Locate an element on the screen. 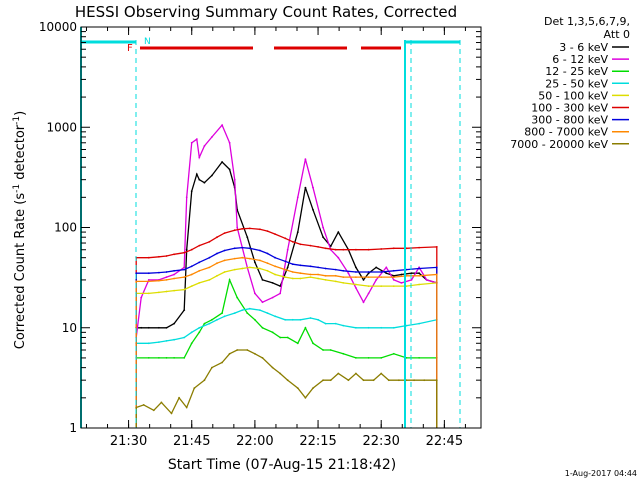 The image size is (640, 480). series-line is located at coordinates (286, 388).